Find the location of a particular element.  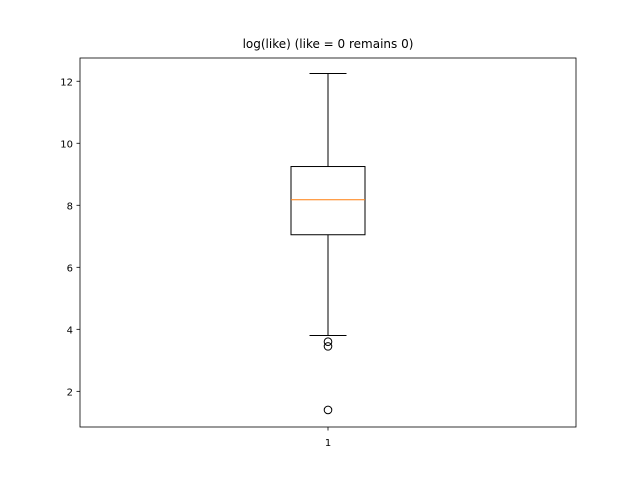

x-axis: 1 is located at coordinates (328, 438).